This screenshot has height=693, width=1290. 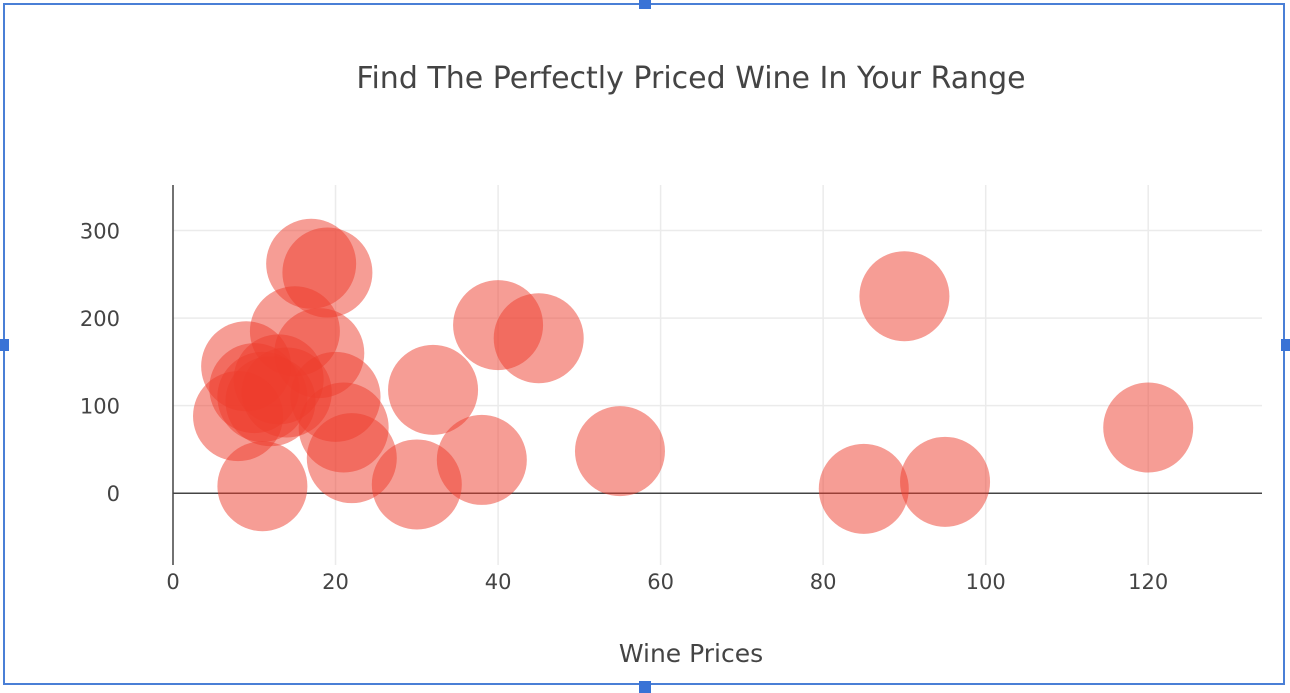 I want to click on x-tick-label: 80, so click(x=823, y=582).